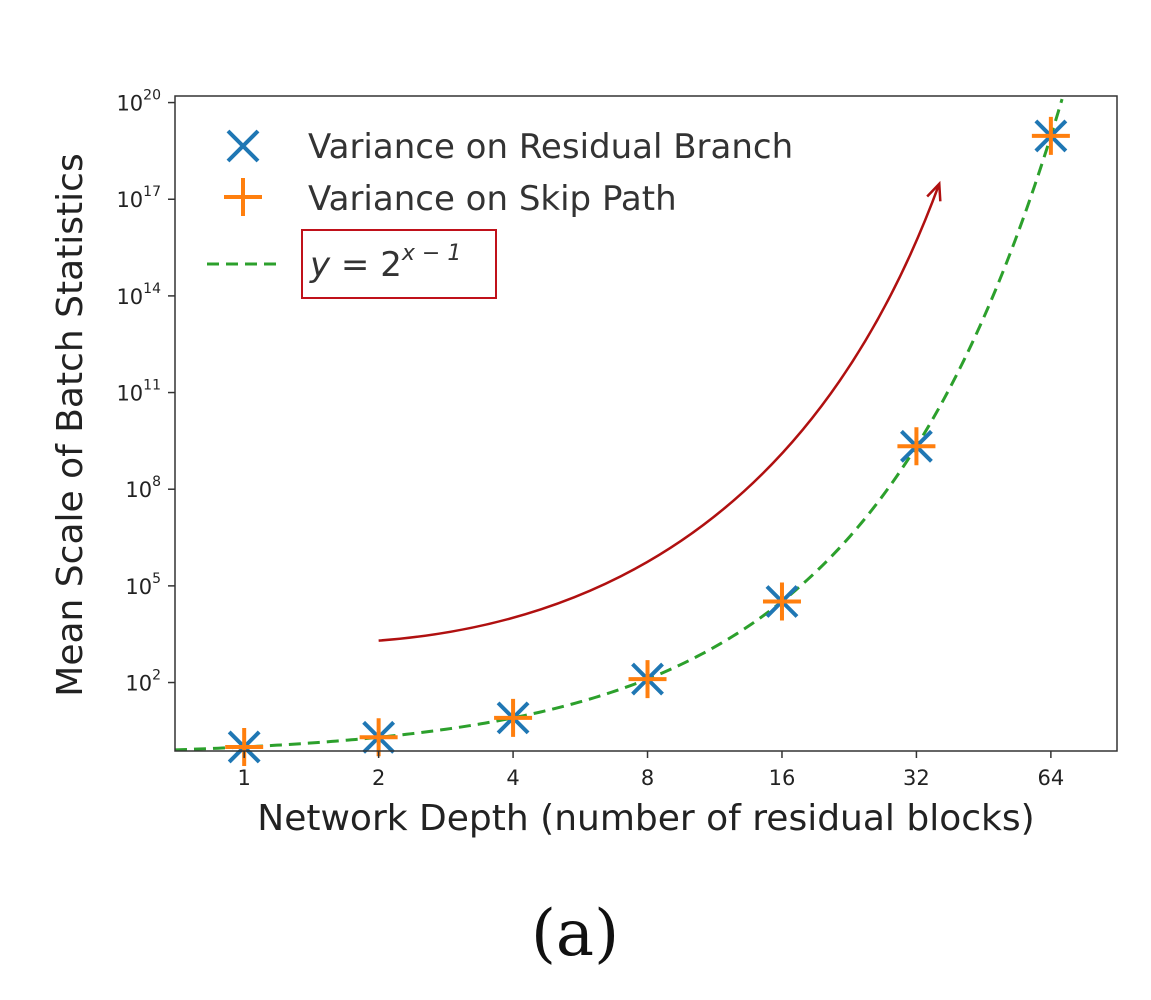 The image size is (1151, 1000). I want to click on y-tick-label: 10¹⁷, so click(138, 198).